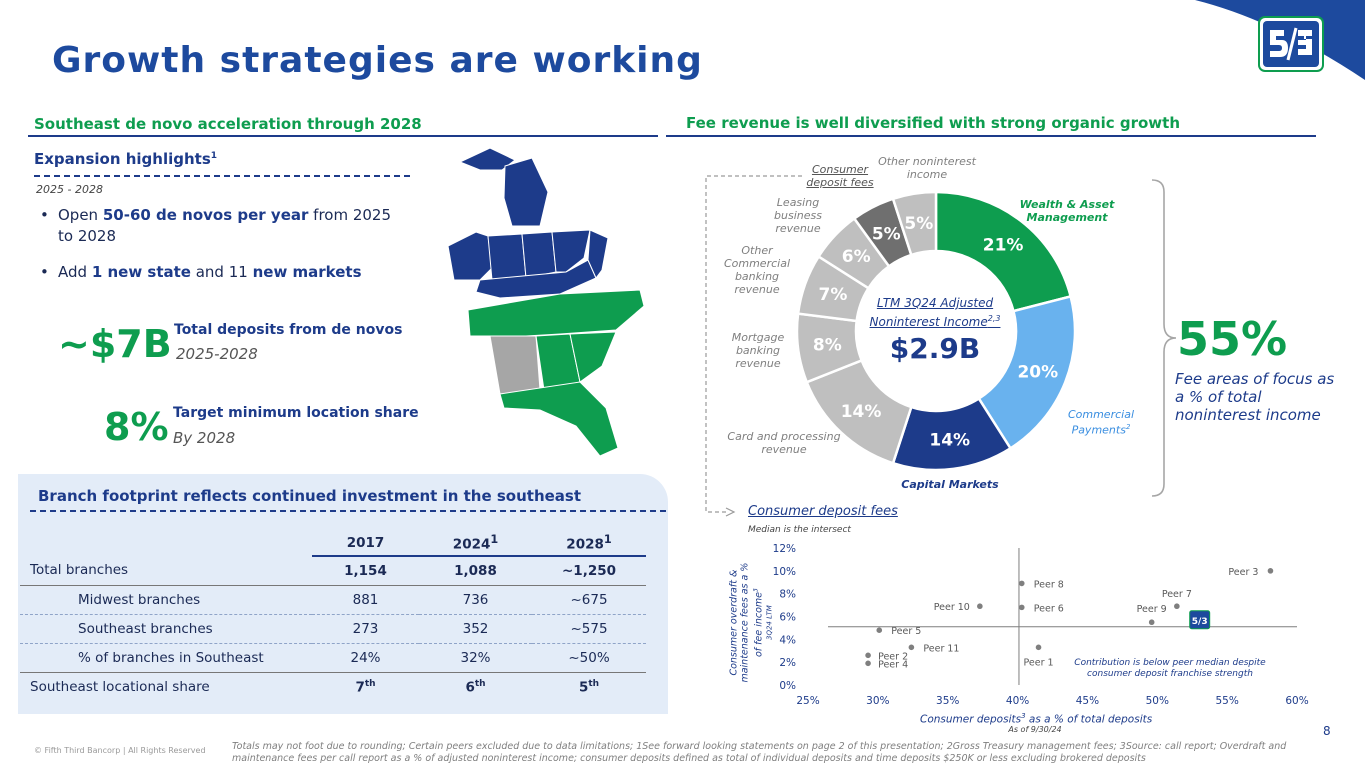 The width and height of the screenshot is (1365, 768). I want to click on cell: ~575, so click(589, 629).